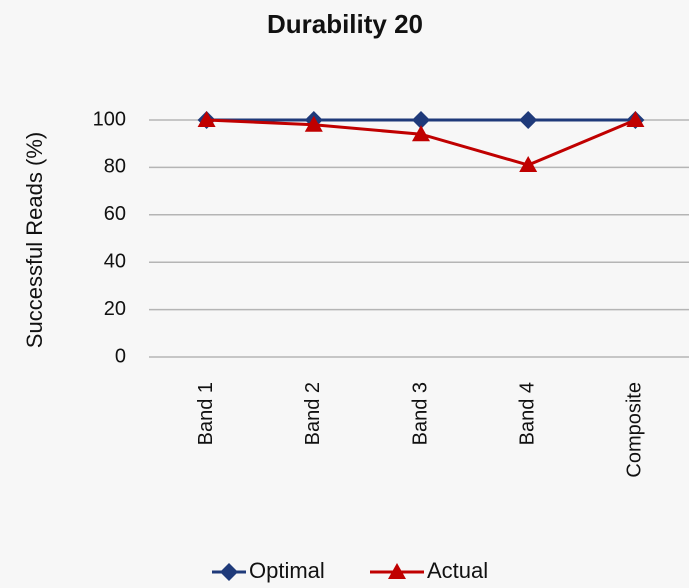 This screenshot has height=588, width=689. Describe the element at coordinates (115, 167) in the screenshot. I see `y-tick-label: 80` at that location.